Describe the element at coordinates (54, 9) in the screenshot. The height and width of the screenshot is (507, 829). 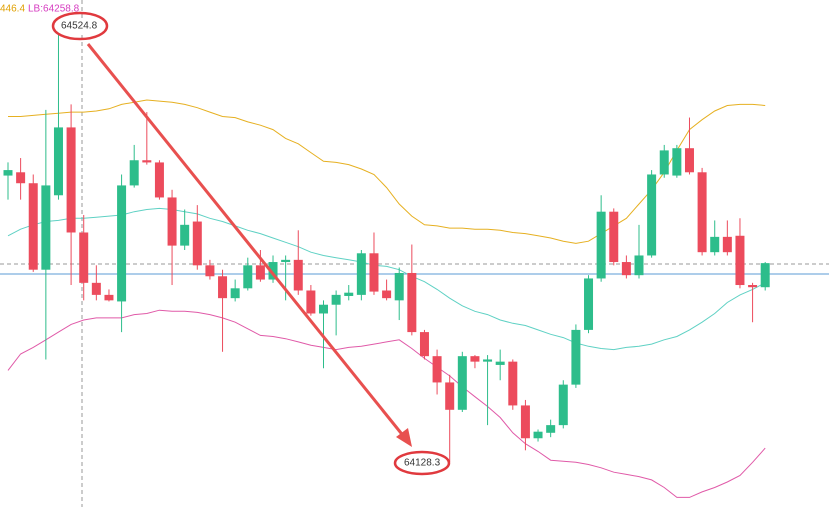
I see `legend-lower: LB:64258.8` at that location.